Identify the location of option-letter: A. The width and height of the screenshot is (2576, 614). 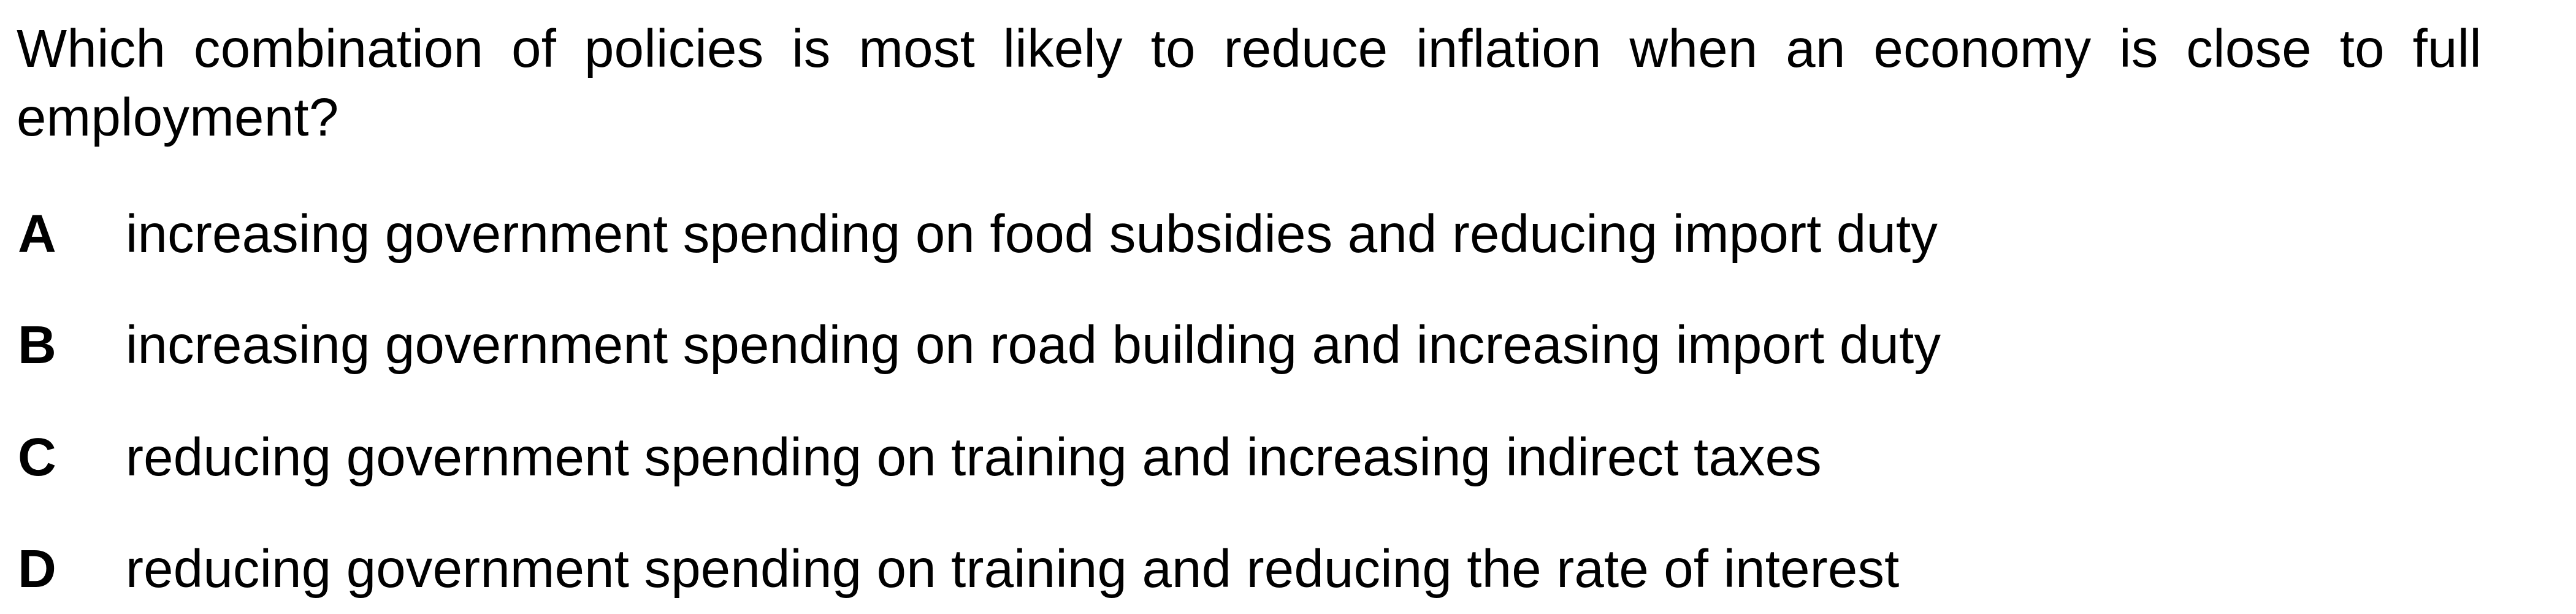
(37, 234).